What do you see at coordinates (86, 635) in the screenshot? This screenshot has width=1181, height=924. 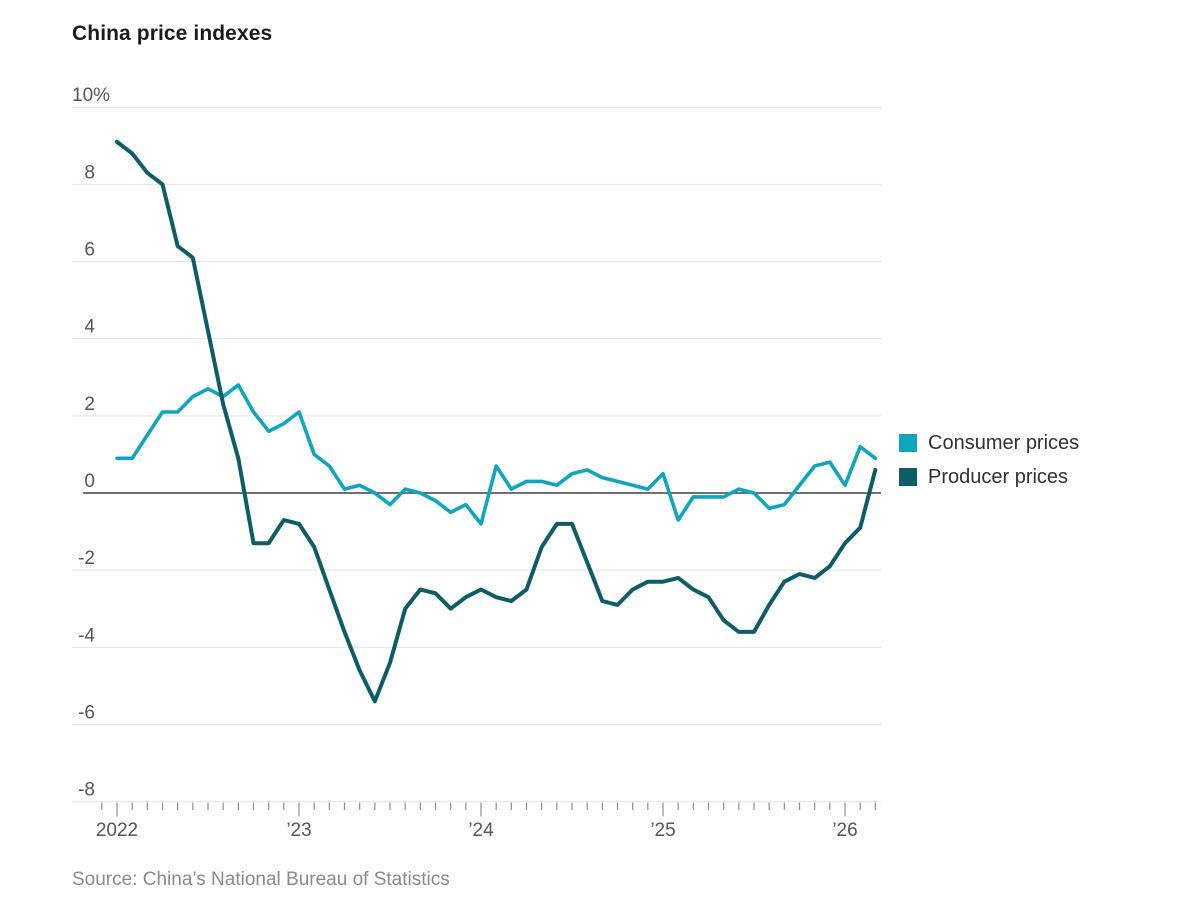 I see `y-axis-label: -4` at bounding box center [86, 635].